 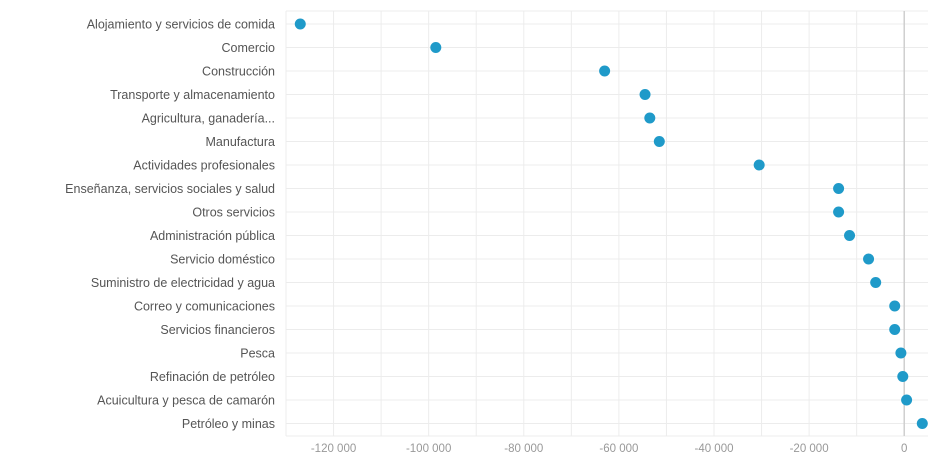 I want to click on x-tick-label: -80 000, so click(x=523, y=449).